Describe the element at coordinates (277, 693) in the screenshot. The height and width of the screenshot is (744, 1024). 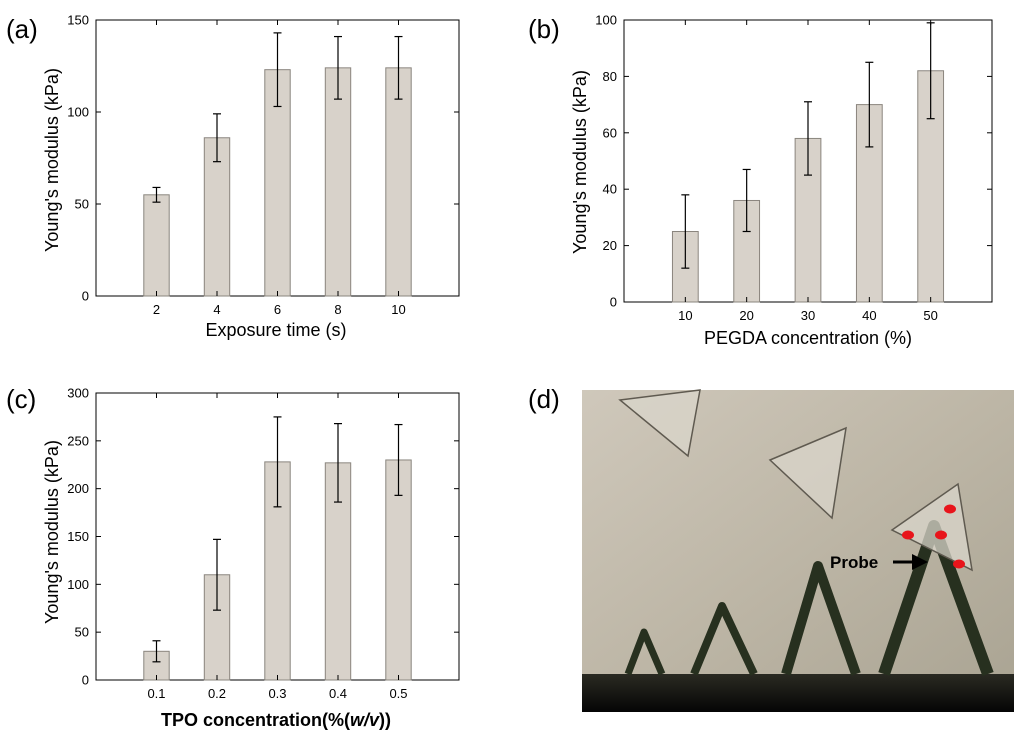
I see `x-tick-label: 0.3` at that location.